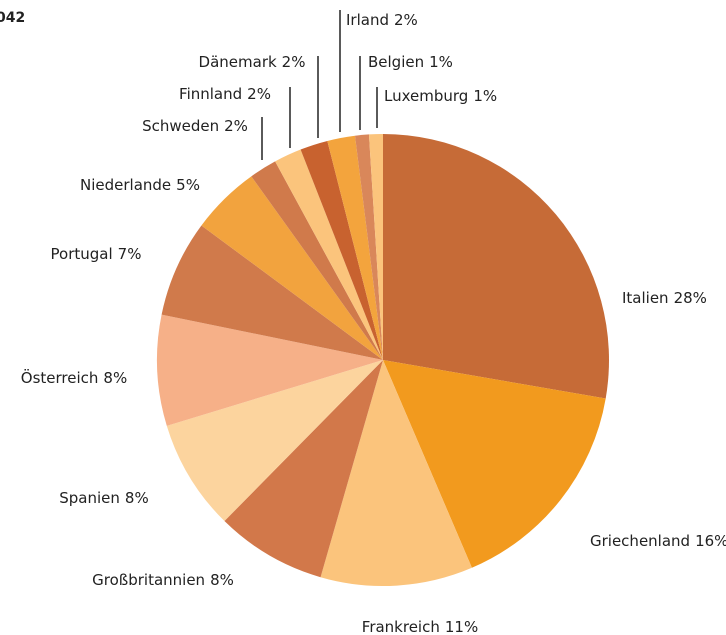 This screenshot has height=635, width=726. Describe the element at coordinates (180, 126) in the screenshot. I see `category-label: Schweden` at that location.